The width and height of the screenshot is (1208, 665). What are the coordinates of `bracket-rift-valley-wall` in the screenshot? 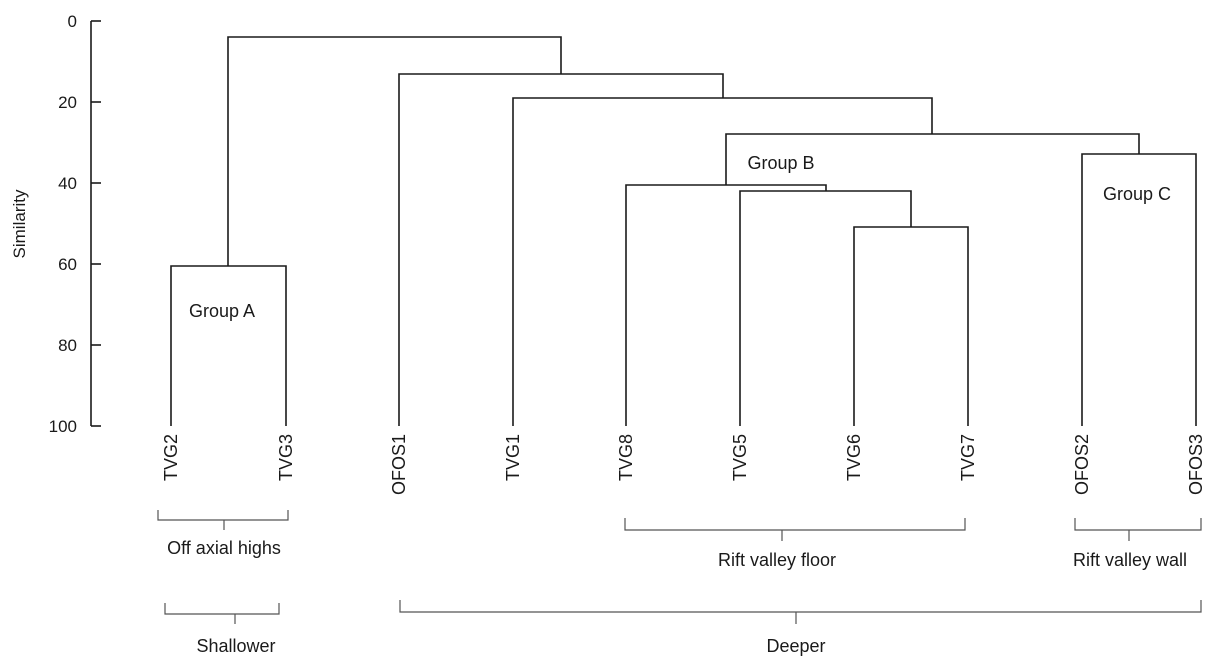 It's located at (1138, 529).